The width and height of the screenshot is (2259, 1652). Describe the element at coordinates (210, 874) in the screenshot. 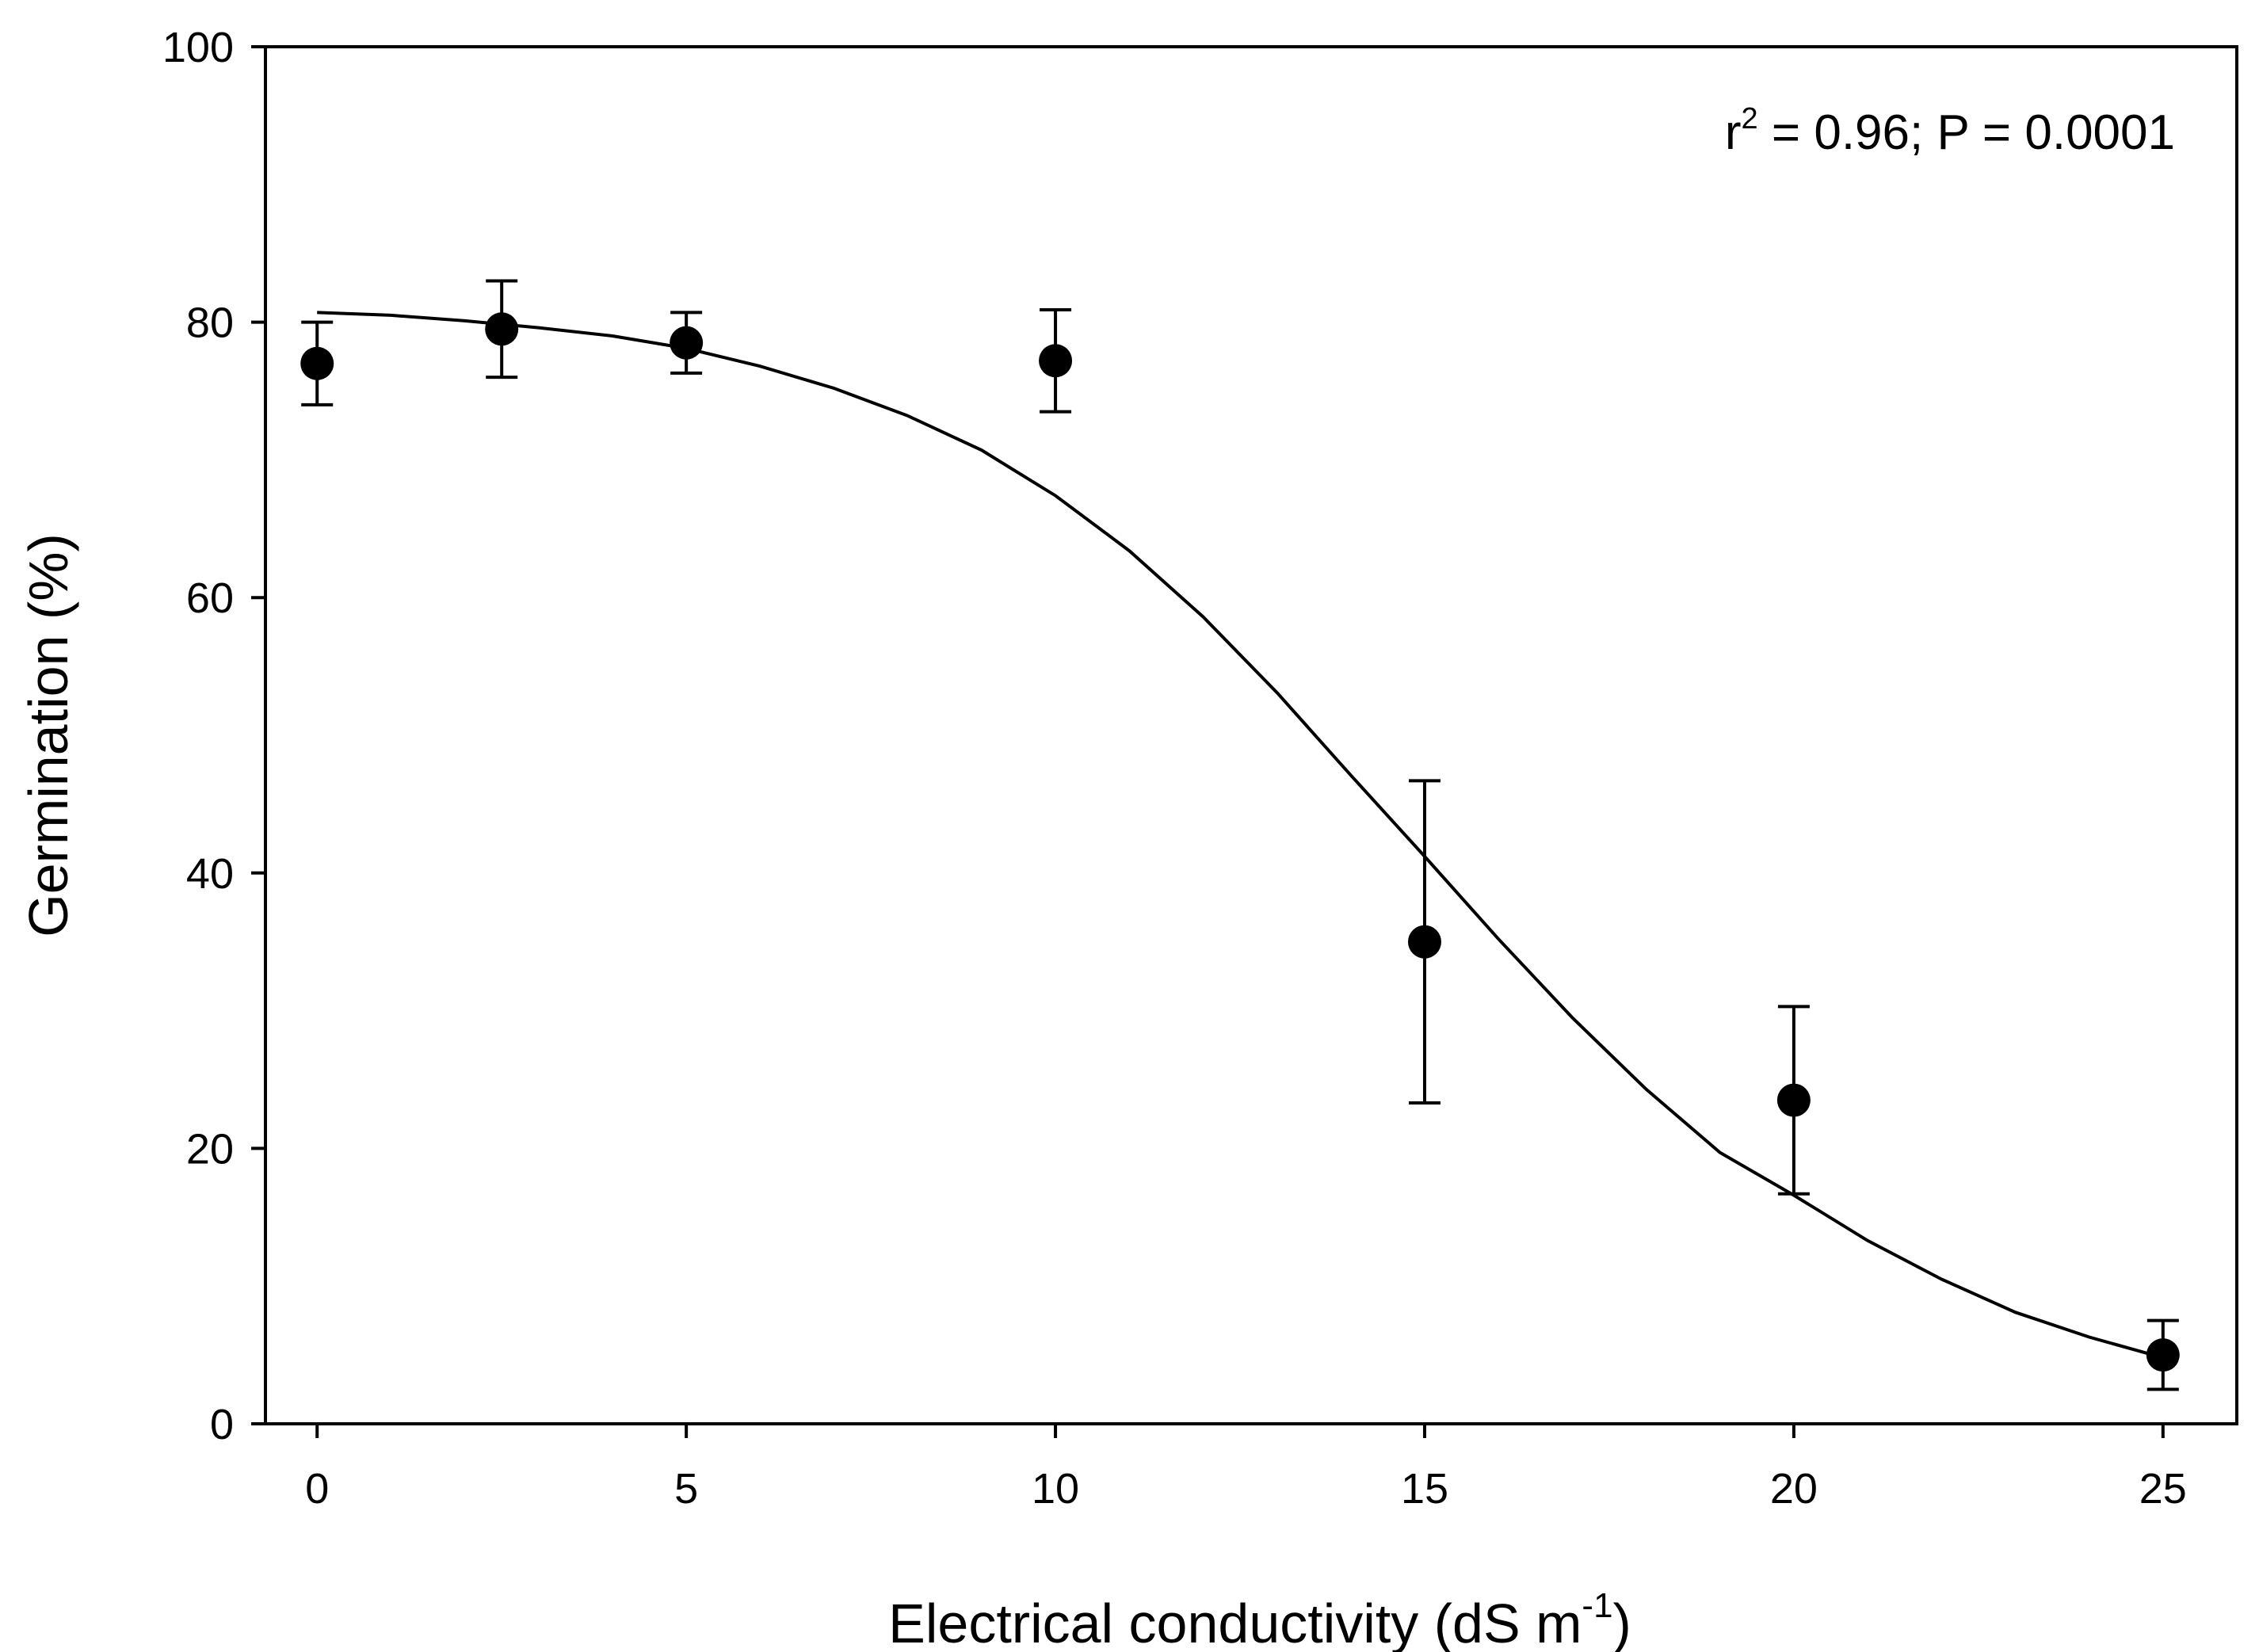

I see `y-tick-label: 40` at that location.